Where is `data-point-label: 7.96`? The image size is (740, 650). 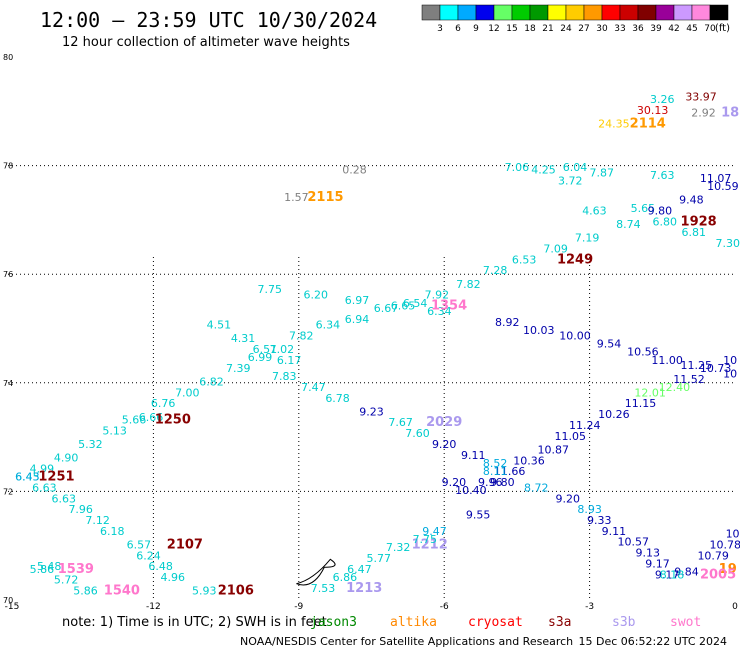 data-point-label: 7.96 is located at coordinates (80, 509).